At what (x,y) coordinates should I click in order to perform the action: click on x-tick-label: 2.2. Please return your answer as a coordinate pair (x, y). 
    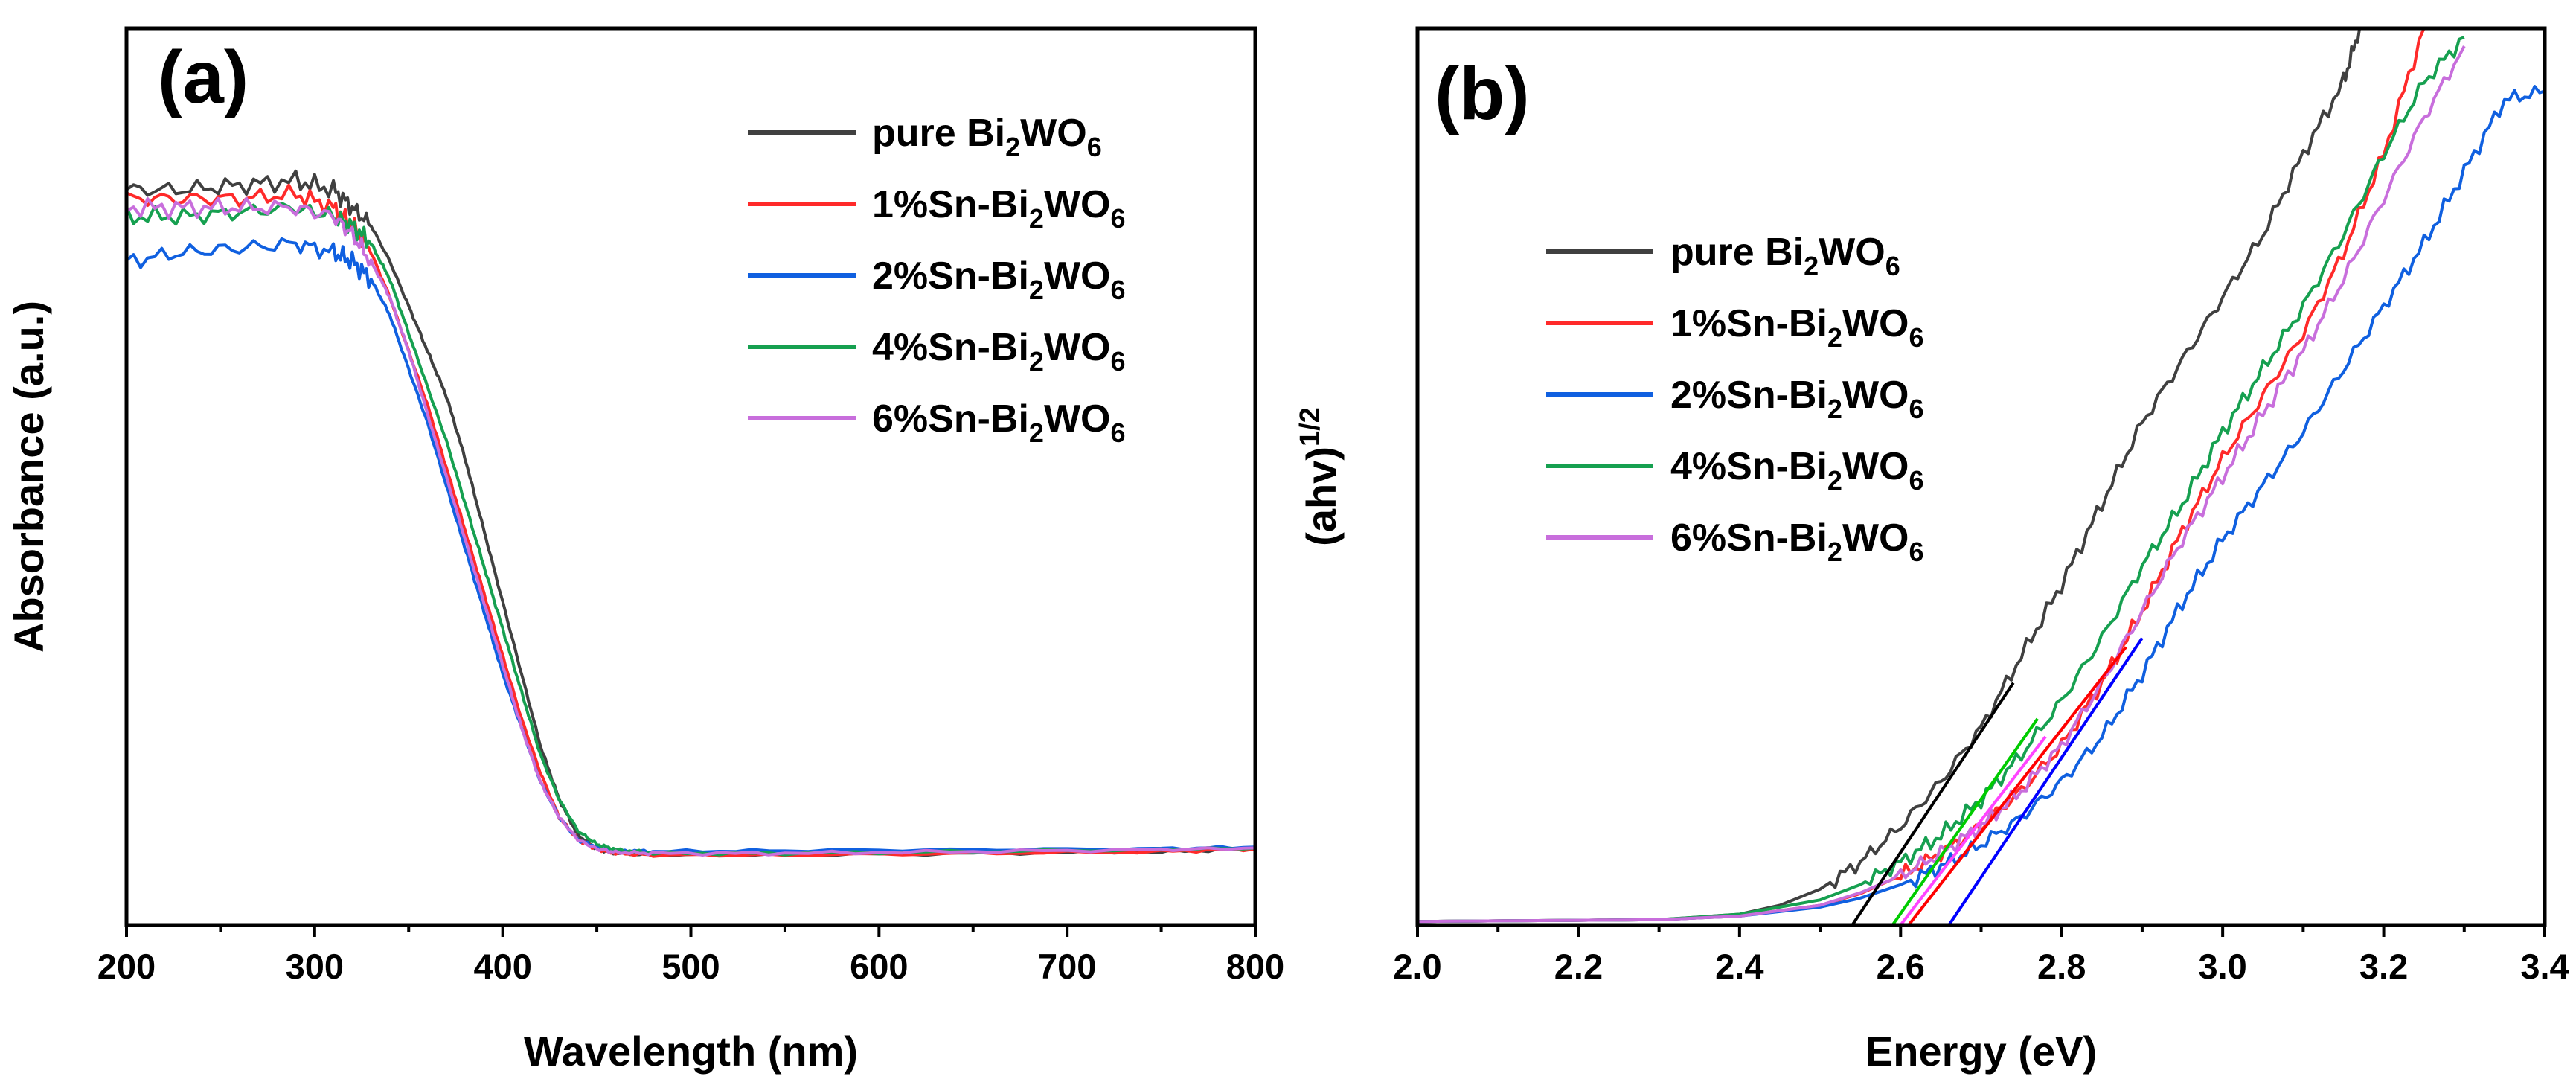
    Looking at the image, I should click on (1579, 966).